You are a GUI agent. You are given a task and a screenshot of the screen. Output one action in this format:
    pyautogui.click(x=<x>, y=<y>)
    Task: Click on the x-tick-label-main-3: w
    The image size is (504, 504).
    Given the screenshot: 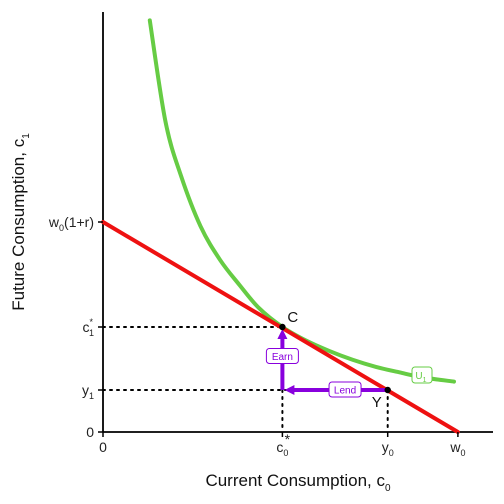 What is the action you would take?
    pyautogui.click(x=455, y=447)
    